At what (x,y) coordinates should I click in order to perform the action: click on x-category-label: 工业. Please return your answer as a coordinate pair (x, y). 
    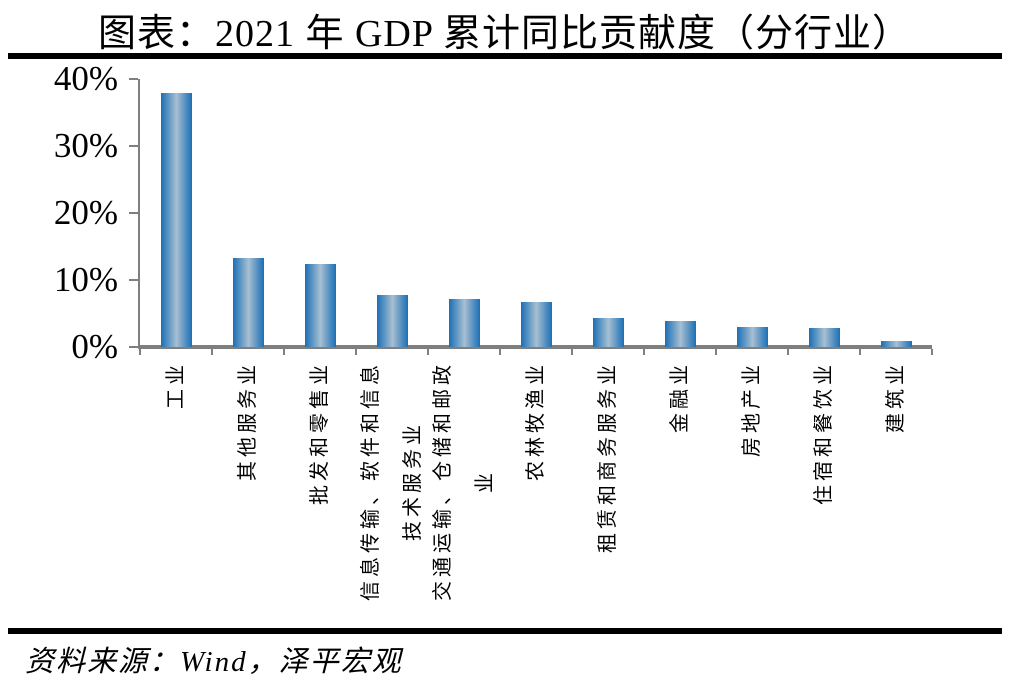
    Looking at the image, I should click on (176, 385).